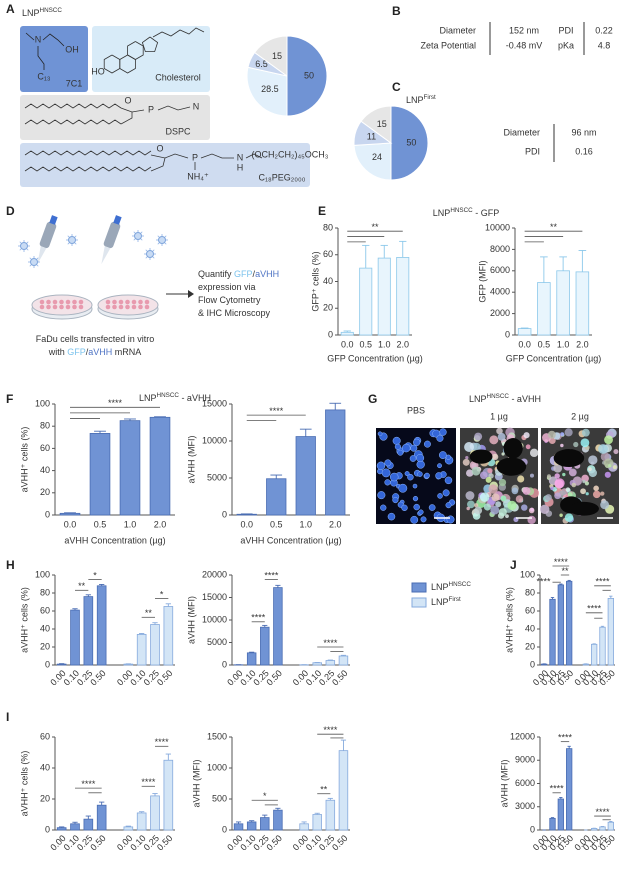 The height and width of the screenshot is (877, 629). What do you see at coordinates (74, 83) in the screenshot?
I see `structure-name: 7C1` at bounding box center [74, 83].